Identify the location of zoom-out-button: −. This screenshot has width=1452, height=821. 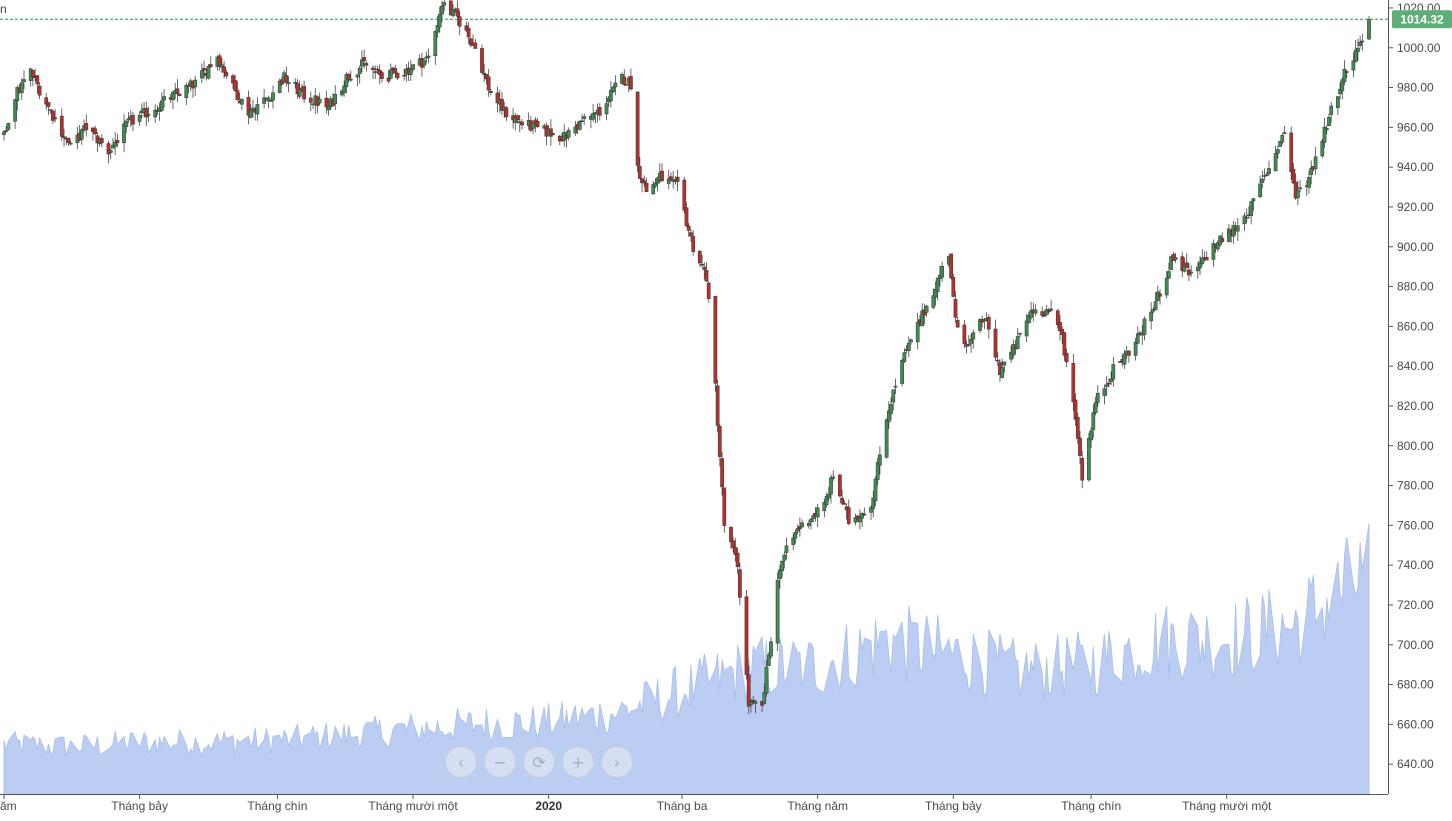
(500, 762).